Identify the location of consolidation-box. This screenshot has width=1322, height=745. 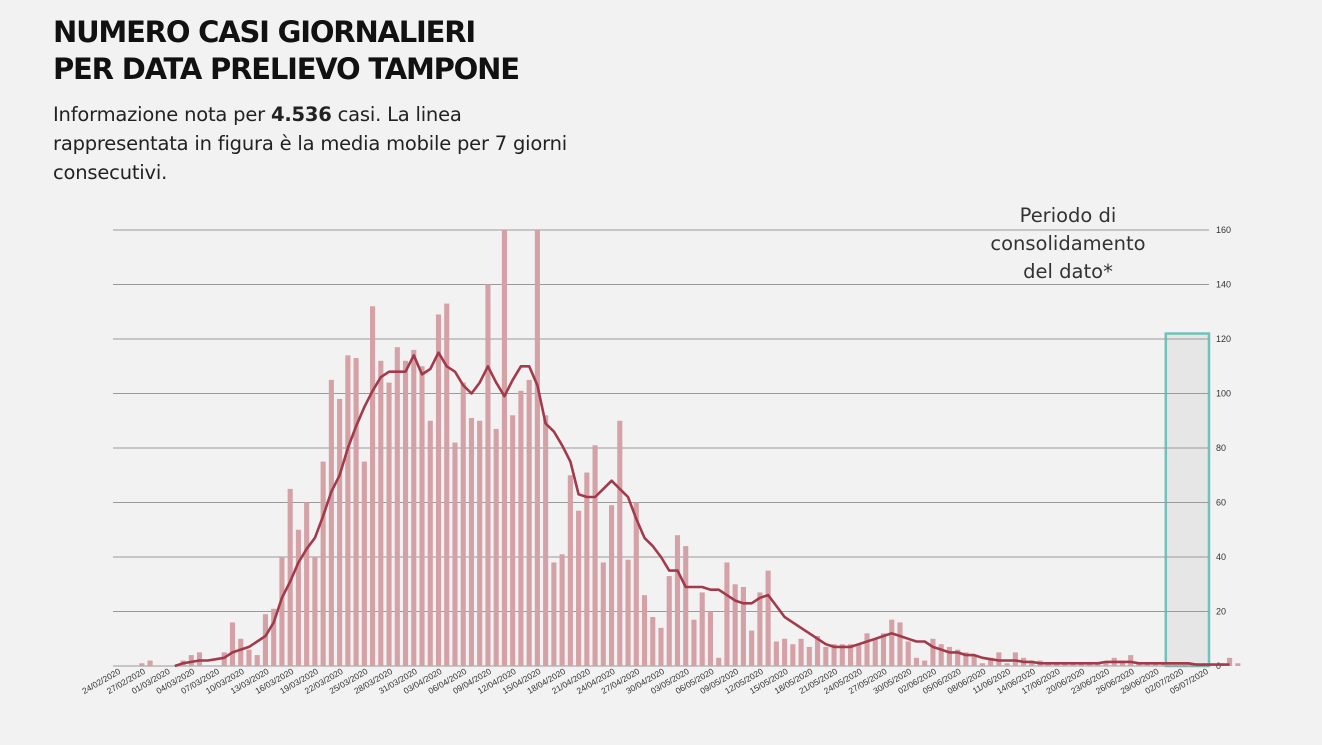
(1187, 500).